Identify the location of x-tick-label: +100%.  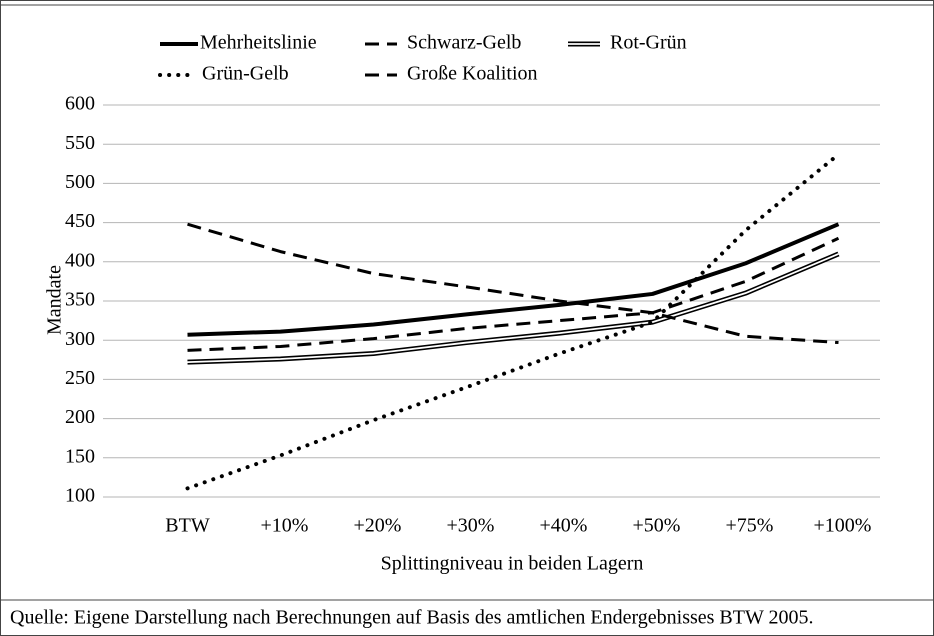
(843, 526).